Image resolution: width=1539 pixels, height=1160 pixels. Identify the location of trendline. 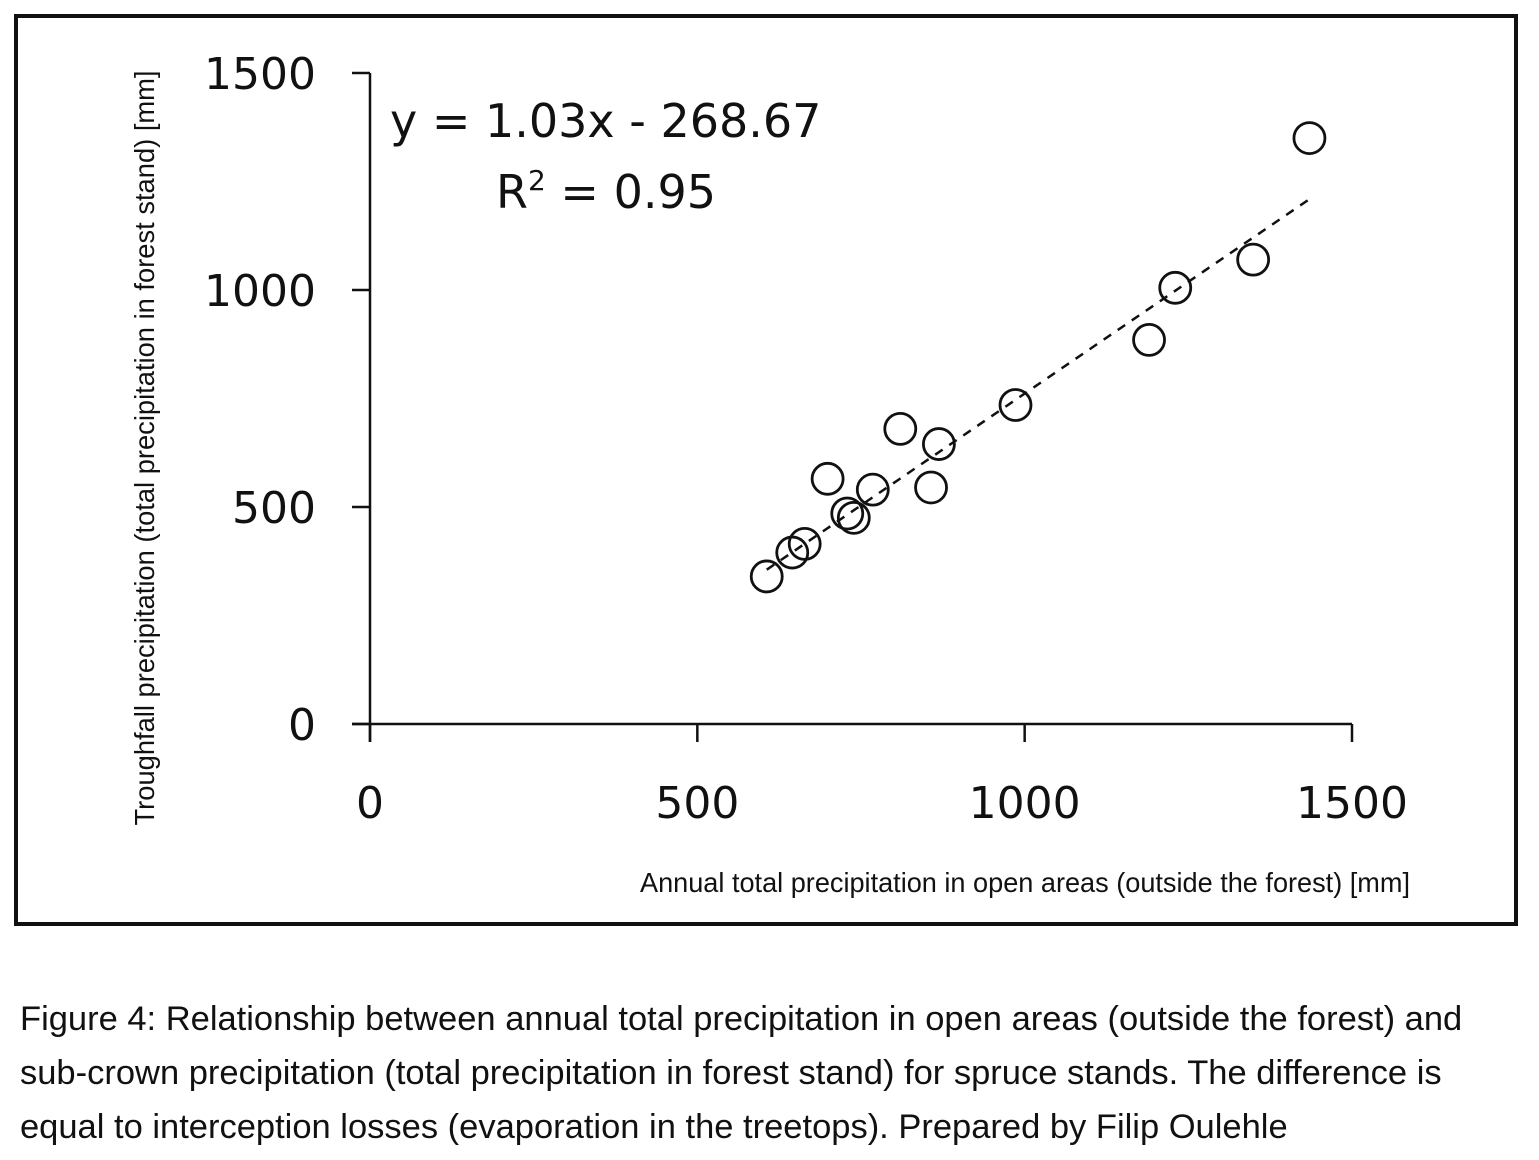
(1038, 384).